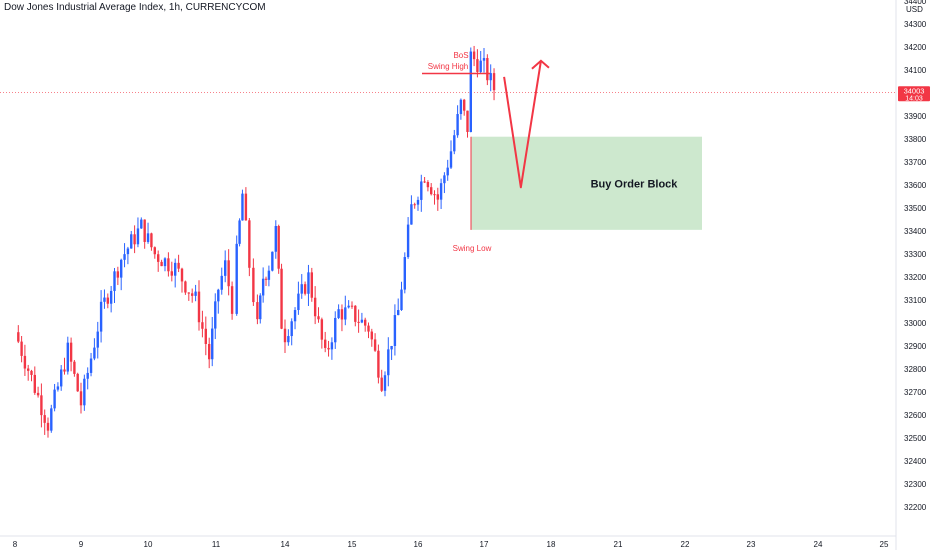  Describe the element at coordinates (586, 183) in the screenshot. I see `order-block-zone` at that location.